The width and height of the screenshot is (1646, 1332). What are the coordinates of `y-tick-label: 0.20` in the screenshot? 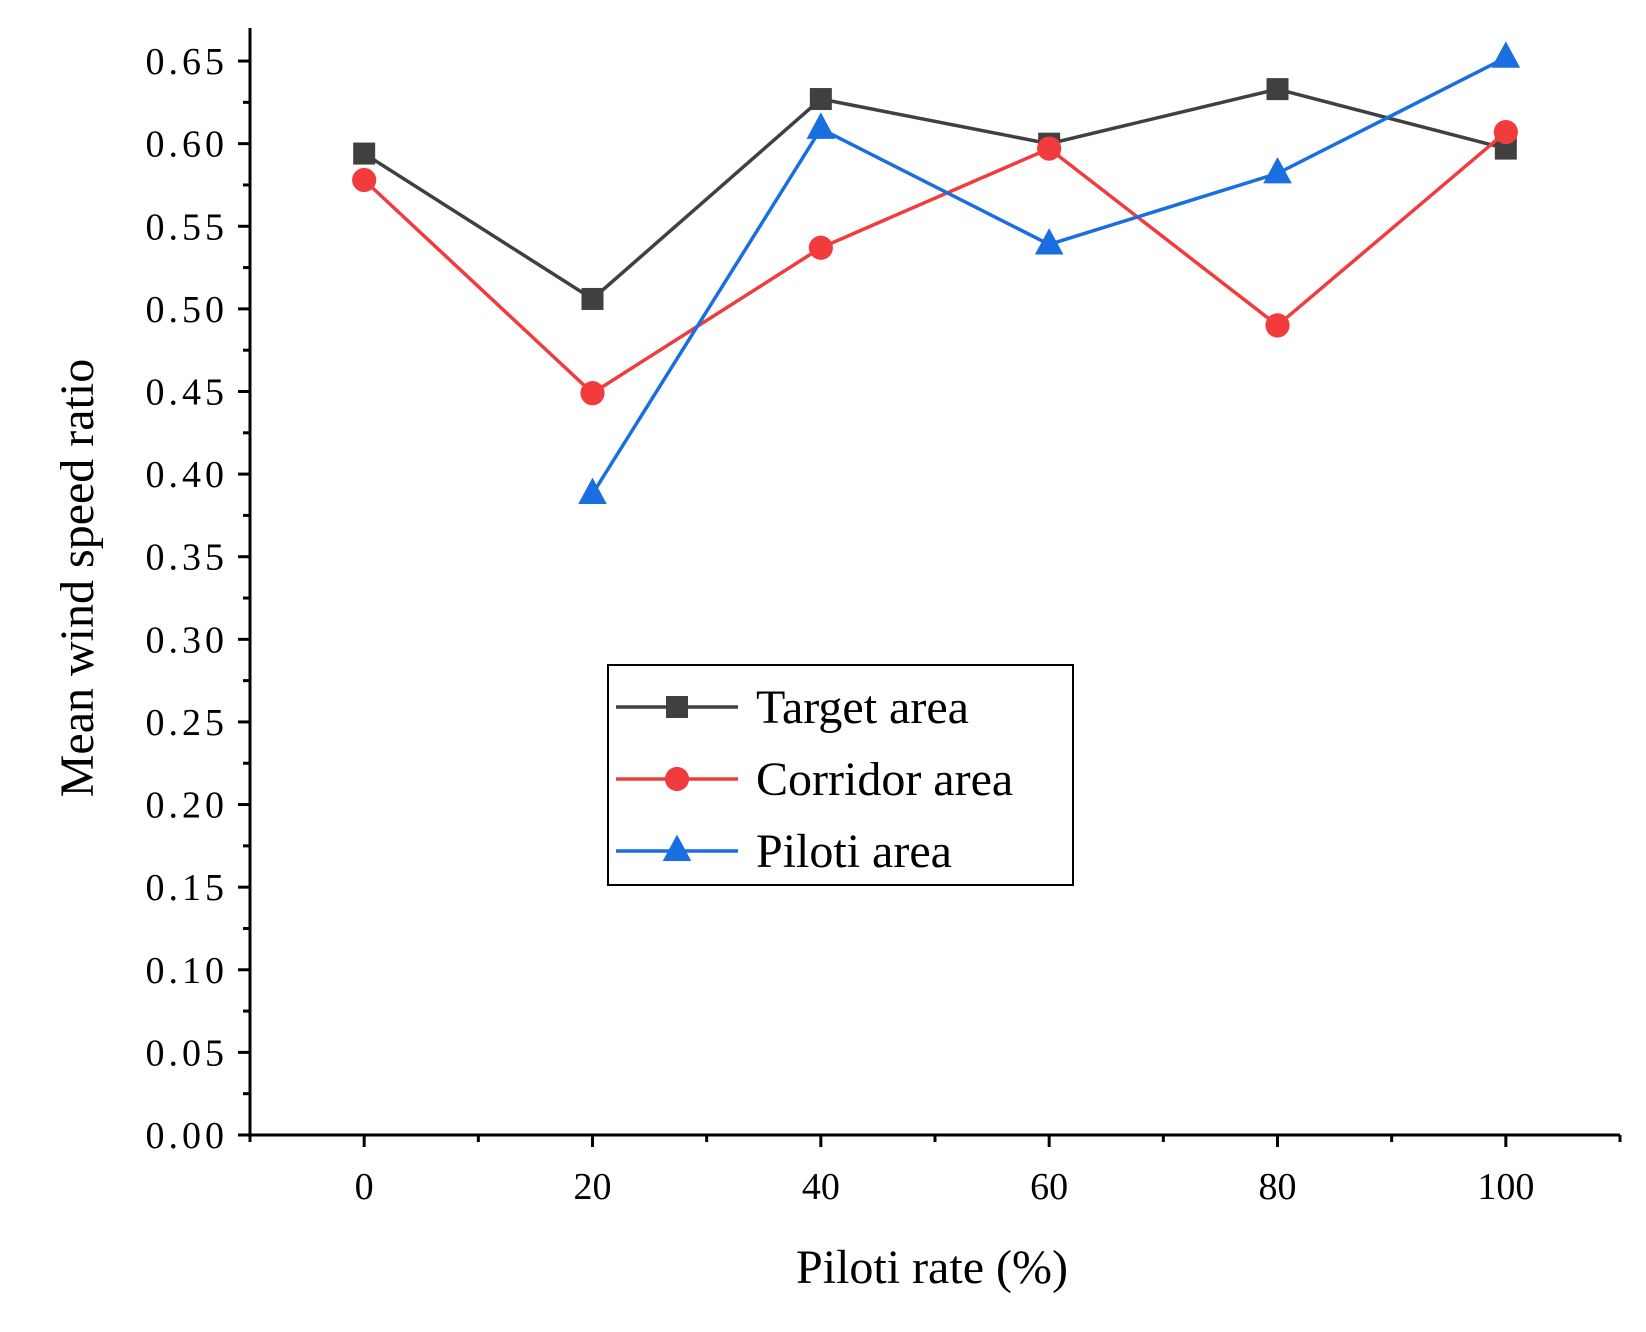 It's located at (187, 806).